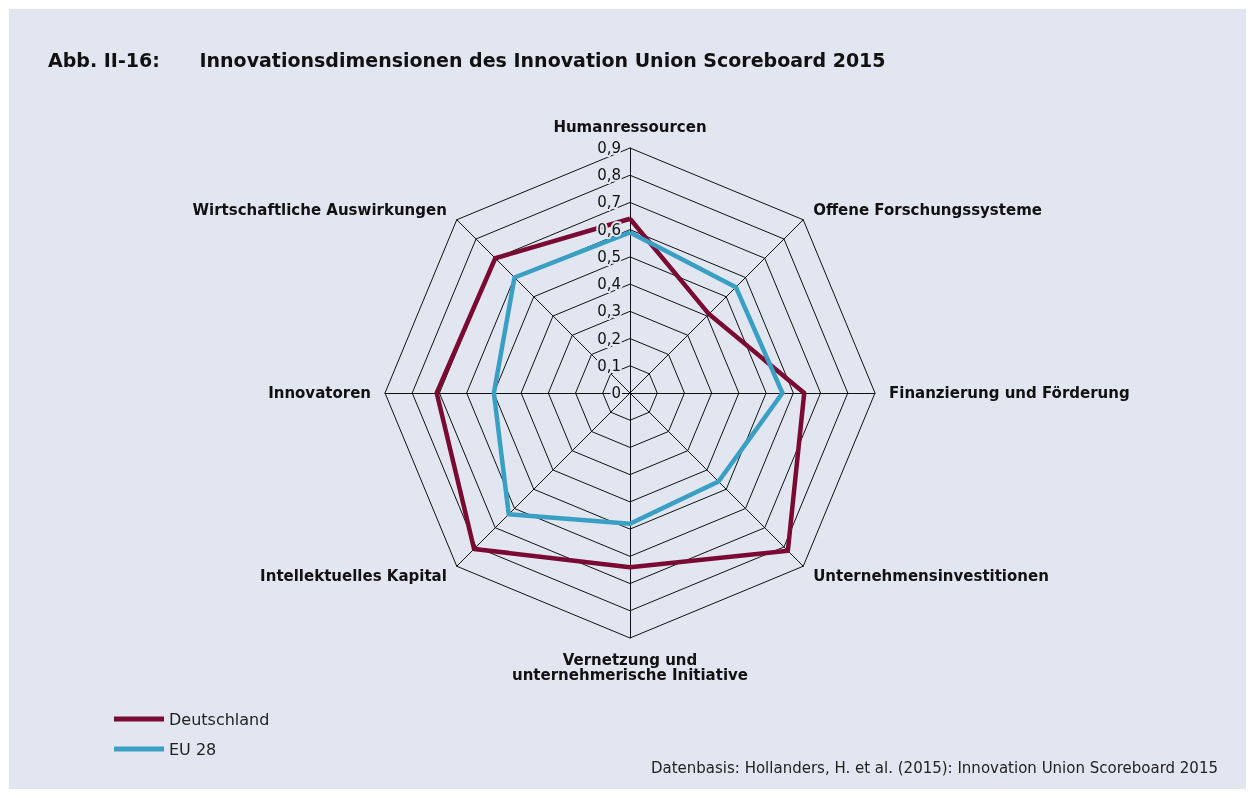 This screenshot has height=798, width=1255. I want to click on text: Datenbasis: Hollanders, H. et al. (2015): Innovation Union Scoreboard 2015, so click(934, 767).